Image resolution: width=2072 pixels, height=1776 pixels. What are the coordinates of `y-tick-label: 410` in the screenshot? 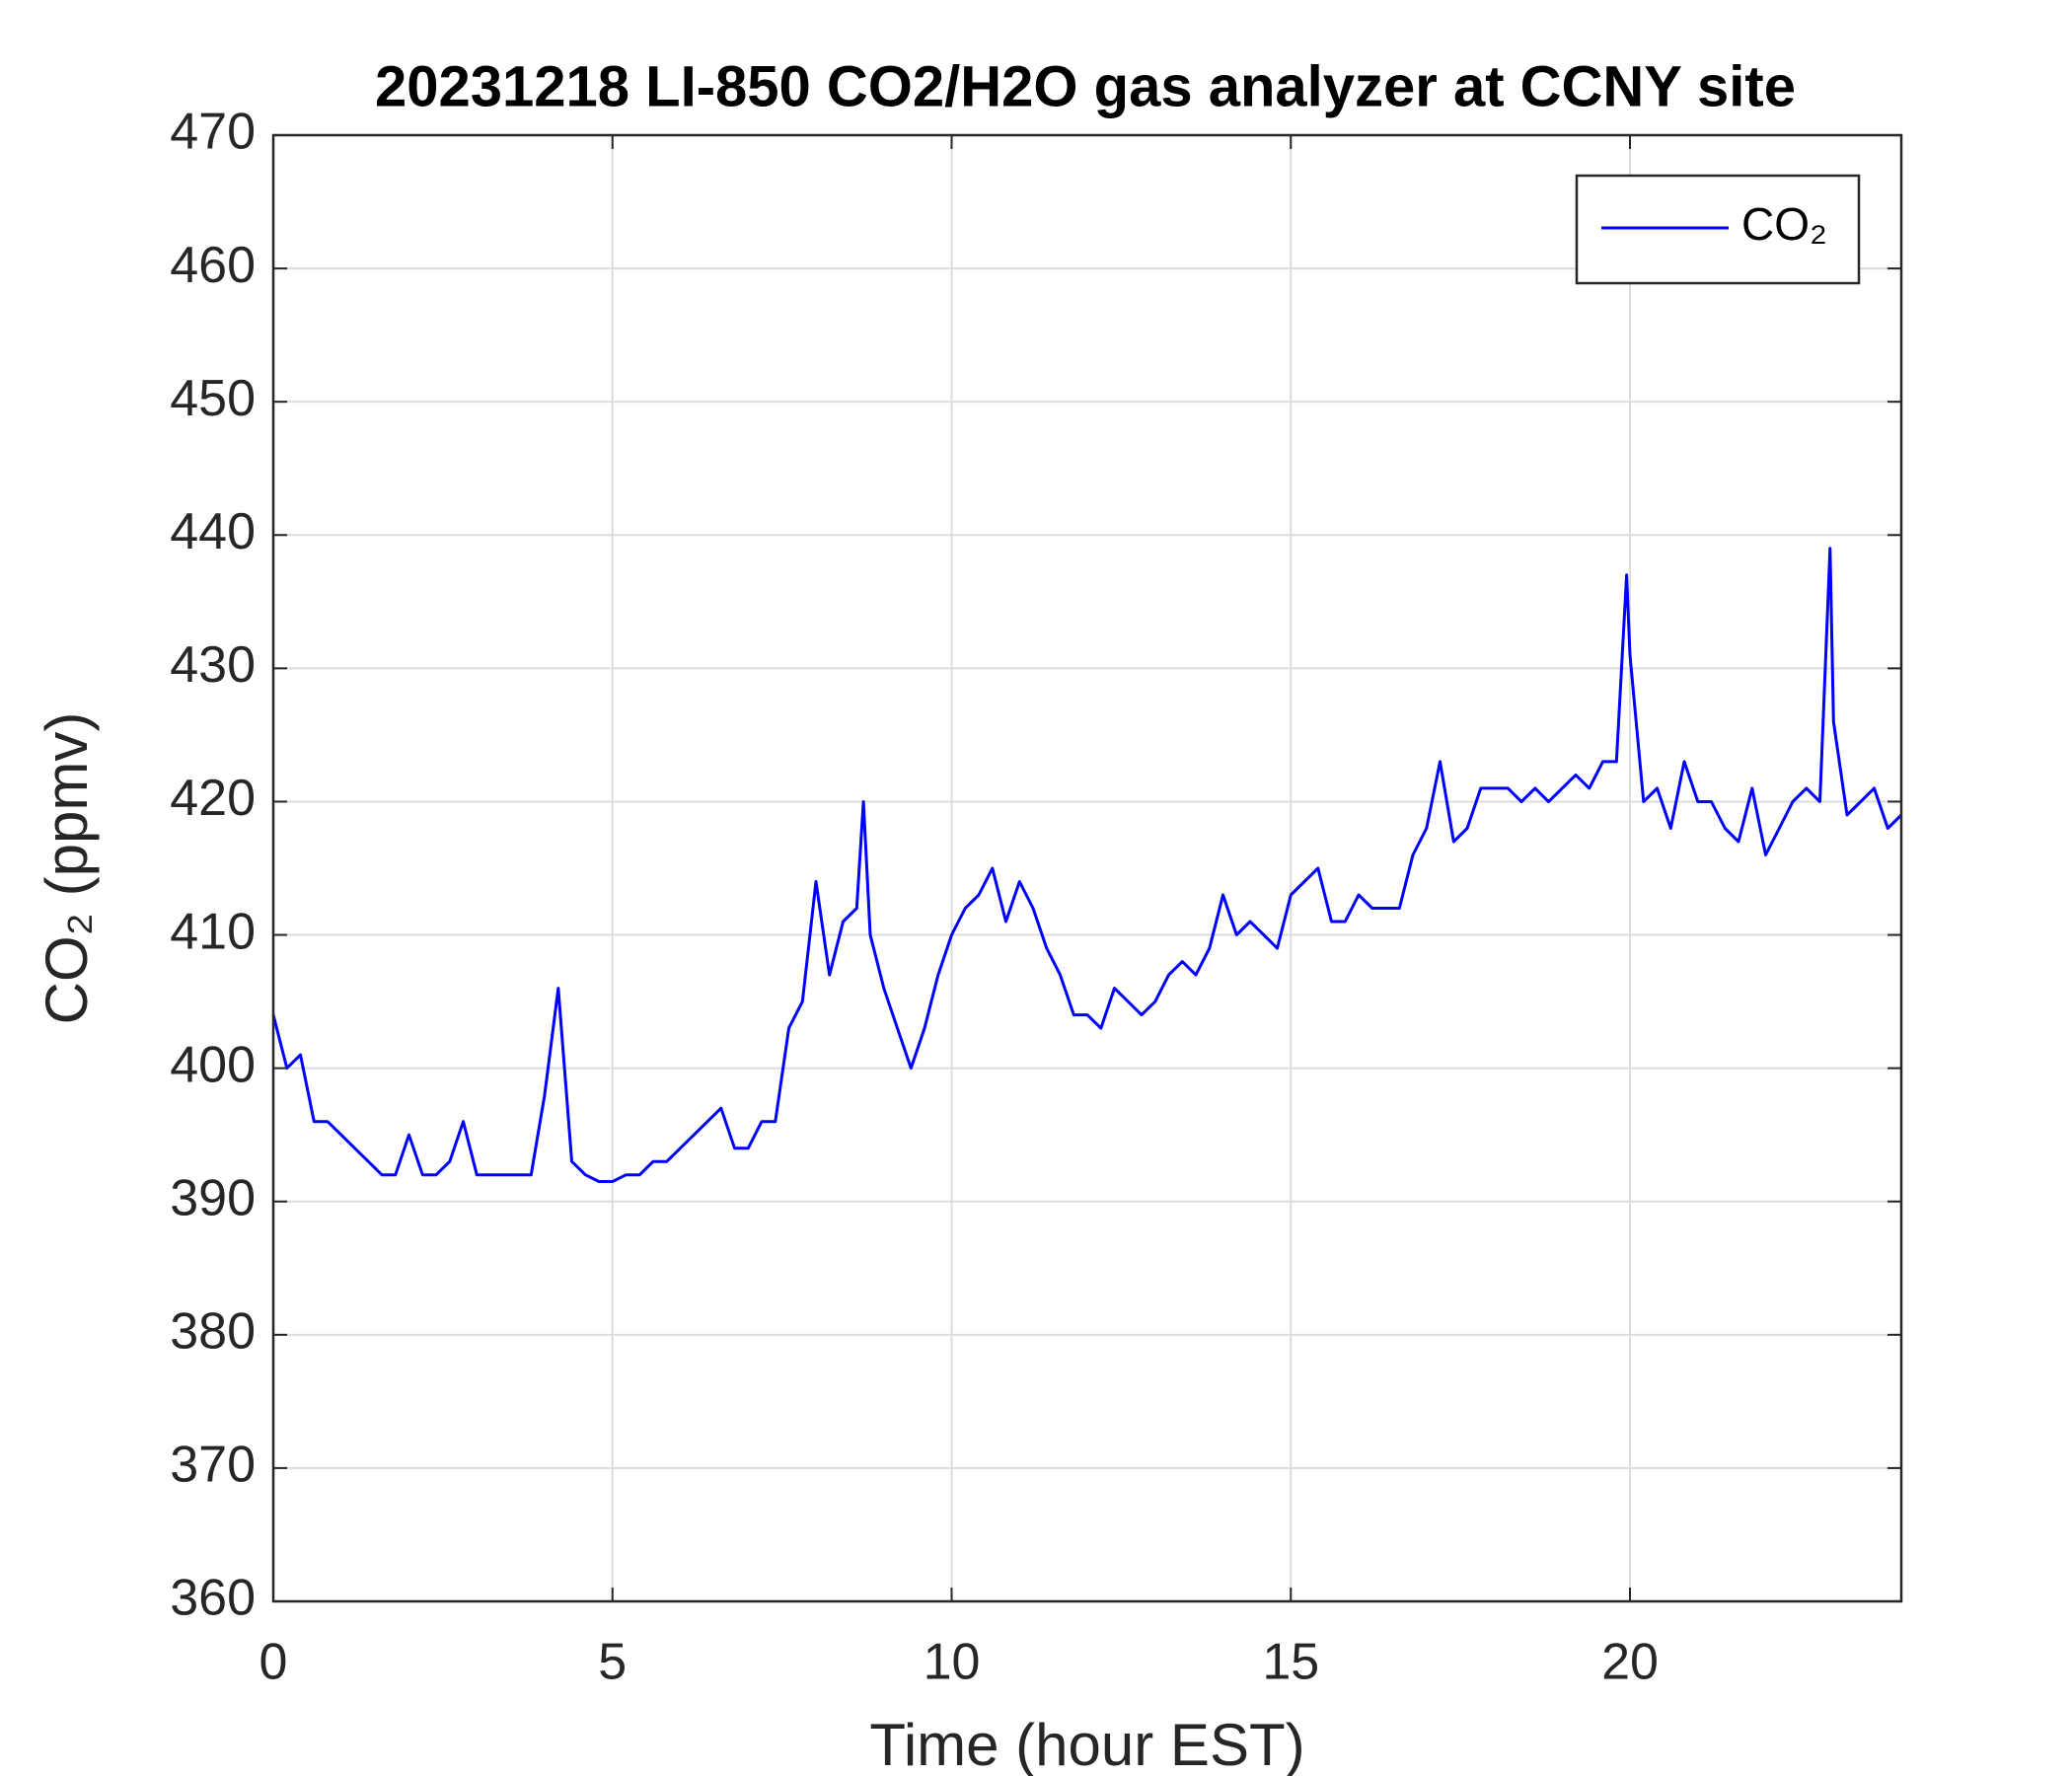 It's located at (213, 932).